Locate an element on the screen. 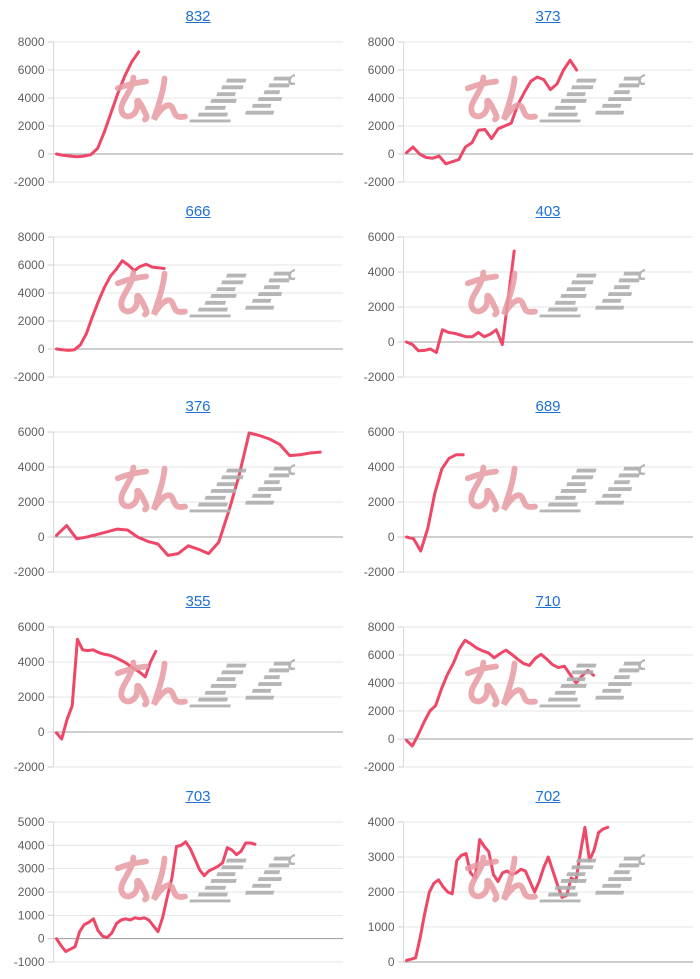  machine-number-link: 710 is located at coordinates (548, 601).